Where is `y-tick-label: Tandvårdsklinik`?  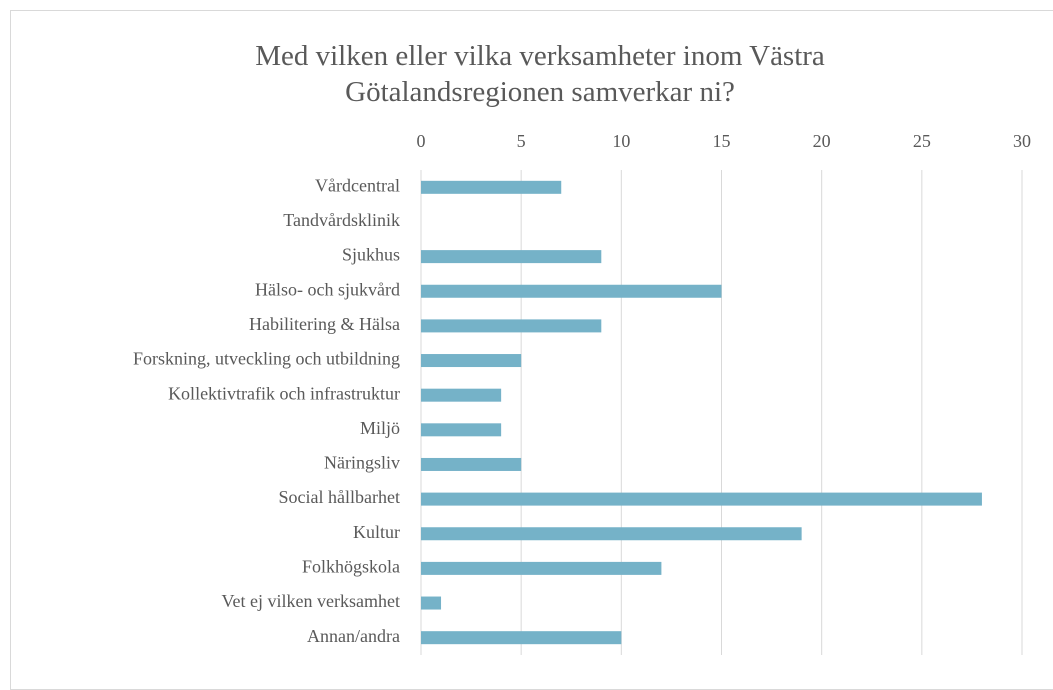
y-tick-label: Tandvårdsklinik is located at coordinates (341, 220).